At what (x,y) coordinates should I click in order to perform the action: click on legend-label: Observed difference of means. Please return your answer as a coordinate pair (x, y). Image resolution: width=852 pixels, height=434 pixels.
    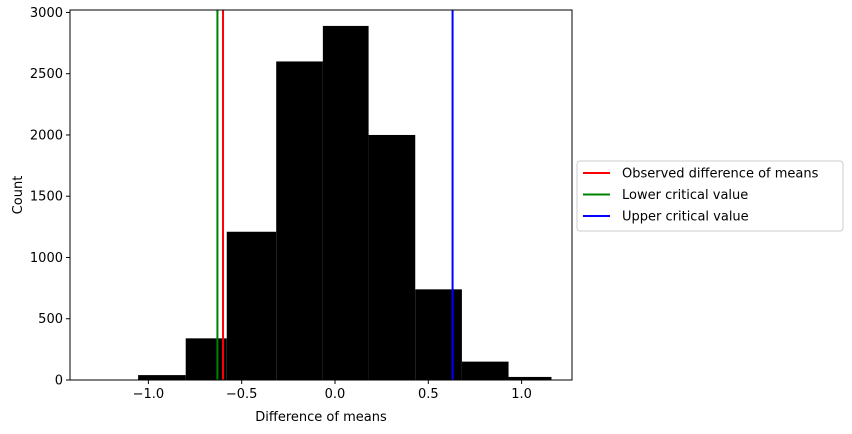
    Looking at the image, I should click on (720, 174).